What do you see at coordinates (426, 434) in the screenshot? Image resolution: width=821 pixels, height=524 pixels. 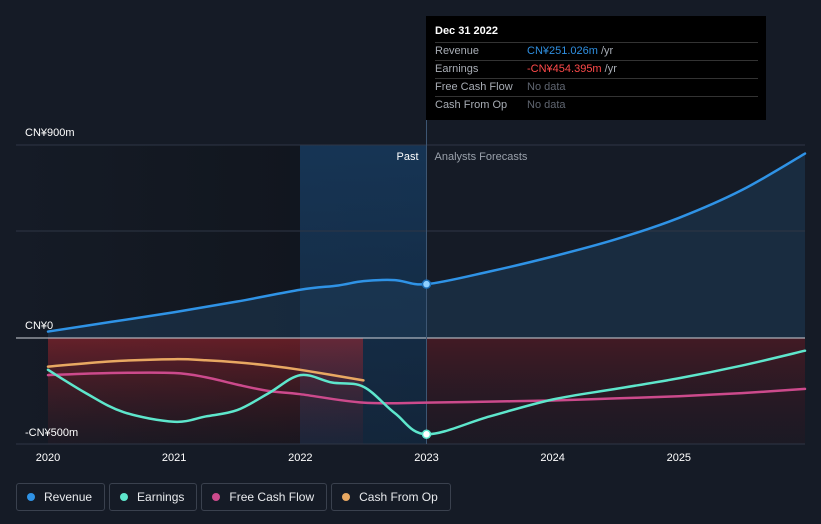 I see `earnings-highlight-point` at bounding box center [426, 434].